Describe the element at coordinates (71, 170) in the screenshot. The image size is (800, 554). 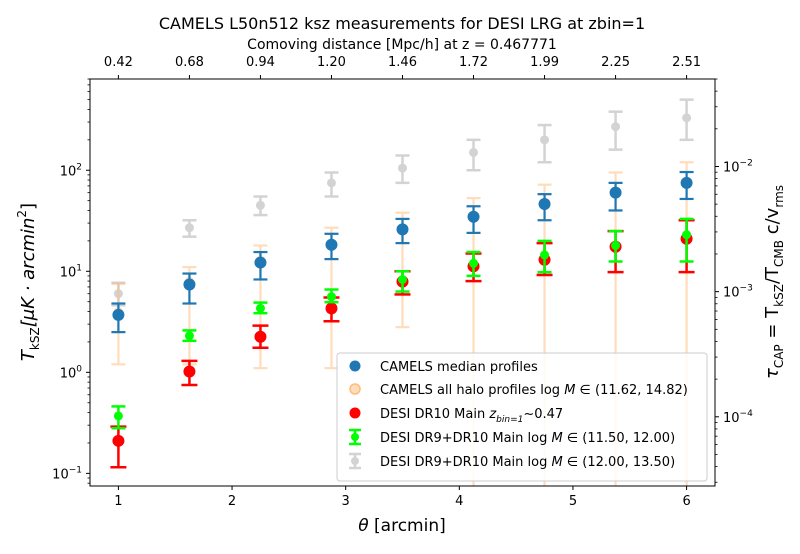
I see `y-tick-label: 10²` at that location.